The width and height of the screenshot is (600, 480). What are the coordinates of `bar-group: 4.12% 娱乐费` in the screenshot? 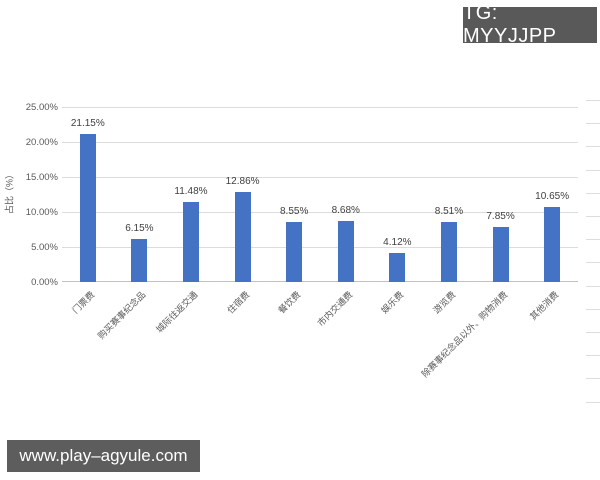 It's located at (398, 211).